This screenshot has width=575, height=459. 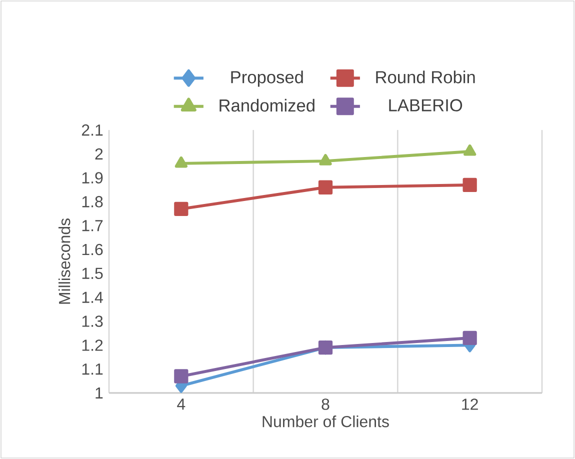 I want to click on x-axis-title: Number of Clients, so click(x=325, y=422).